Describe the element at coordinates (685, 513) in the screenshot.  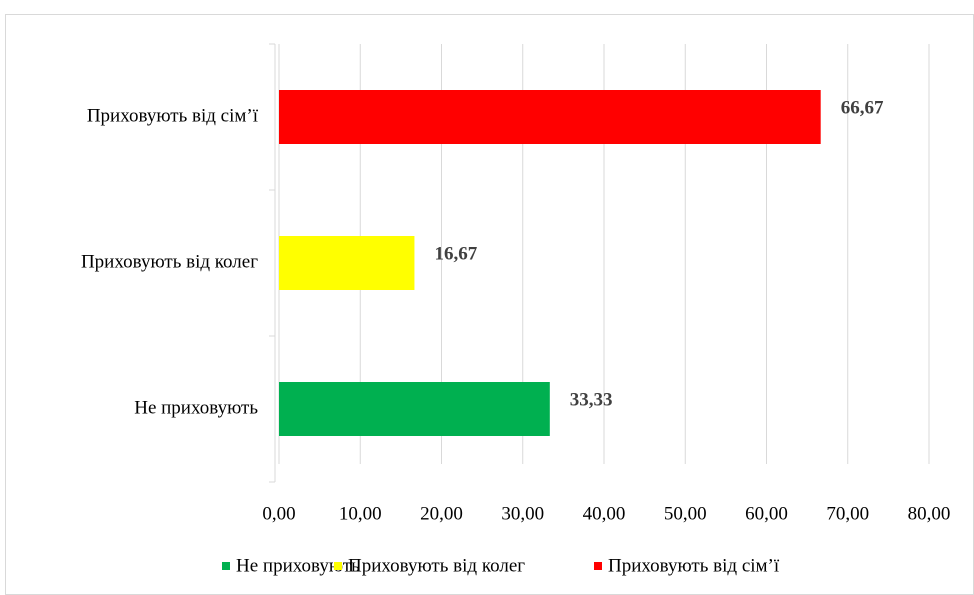
I see `x-tick-label: 50,00` at that location.